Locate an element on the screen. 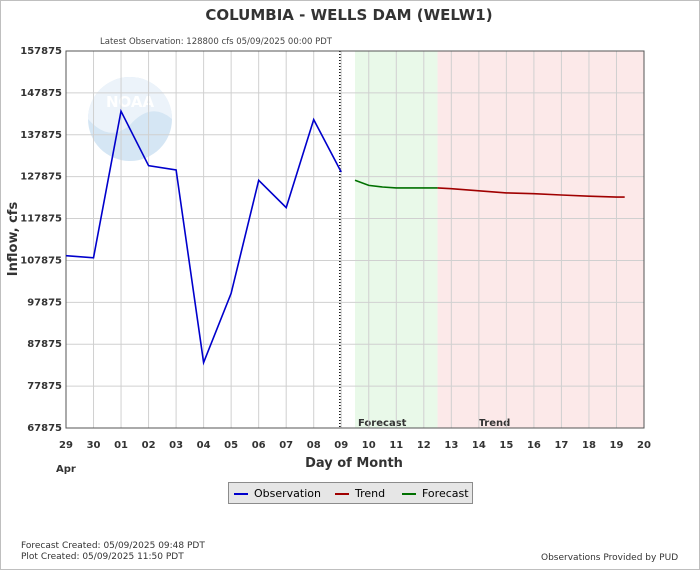  chart-legend: Observation Trend Forecast is located at coordinates (350, 493).